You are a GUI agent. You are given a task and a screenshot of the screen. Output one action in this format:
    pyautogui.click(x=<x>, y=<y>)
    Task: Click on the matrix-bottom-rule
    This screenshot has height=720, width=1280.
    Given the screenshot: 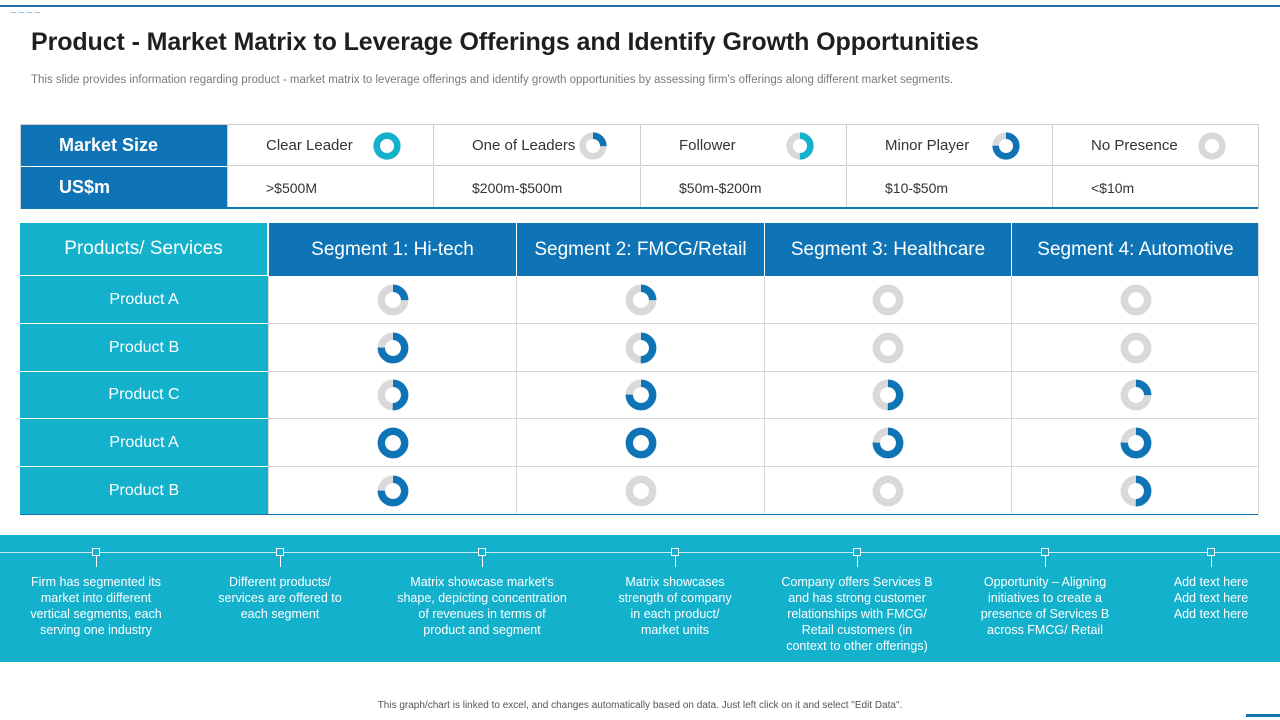 What is the action you would take?
    pyautogui.click(x=639, y=514)
    